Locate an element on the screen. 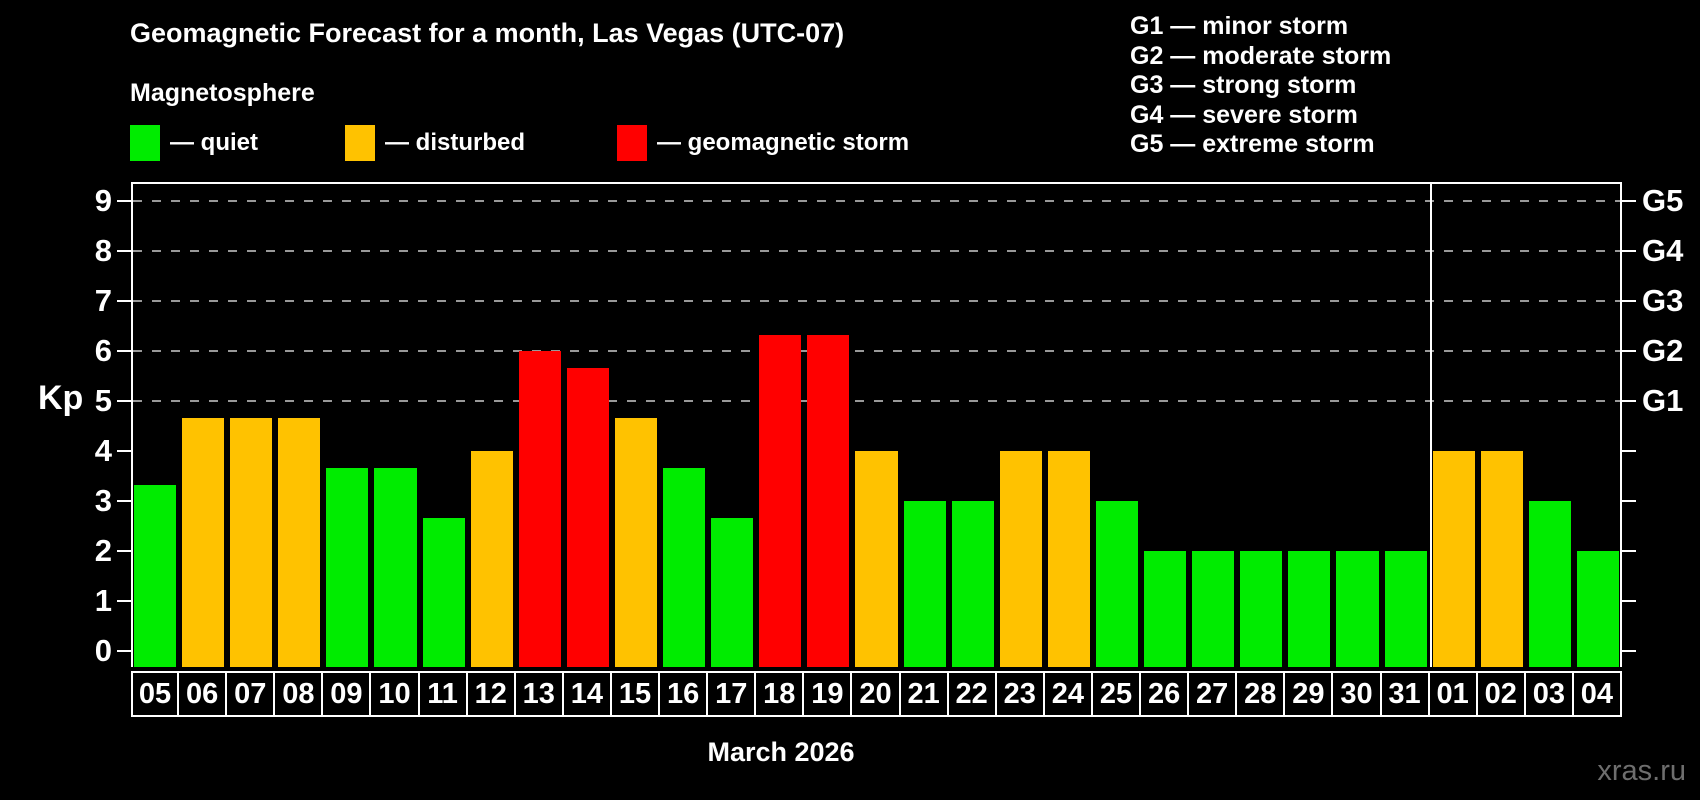 The image size is (1700, 800). month-separator-line is located at coordinates (1430, 424).